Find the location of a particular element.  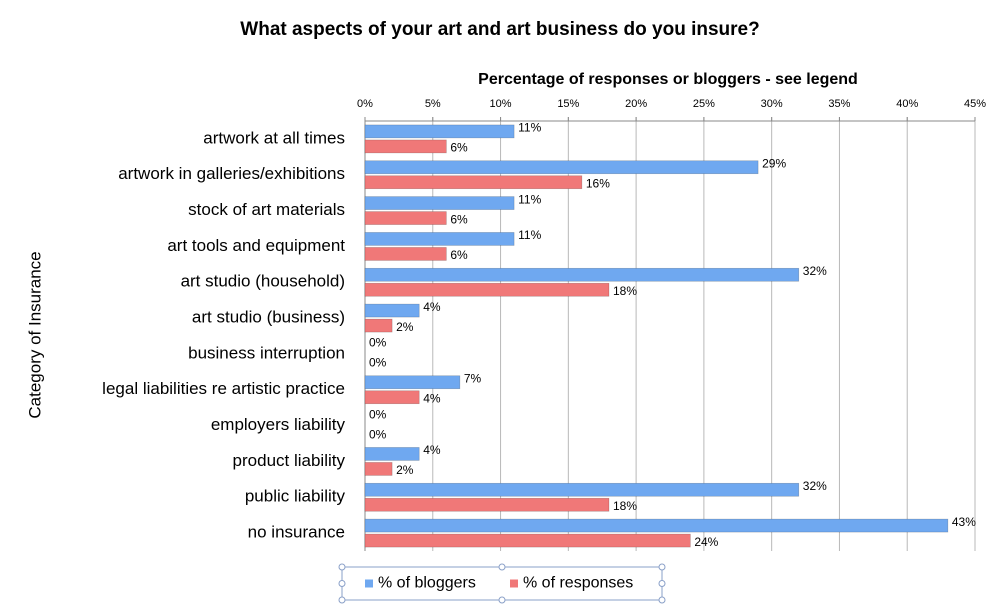

legend-label: % of bloggers is located at coordinates (427, 583).